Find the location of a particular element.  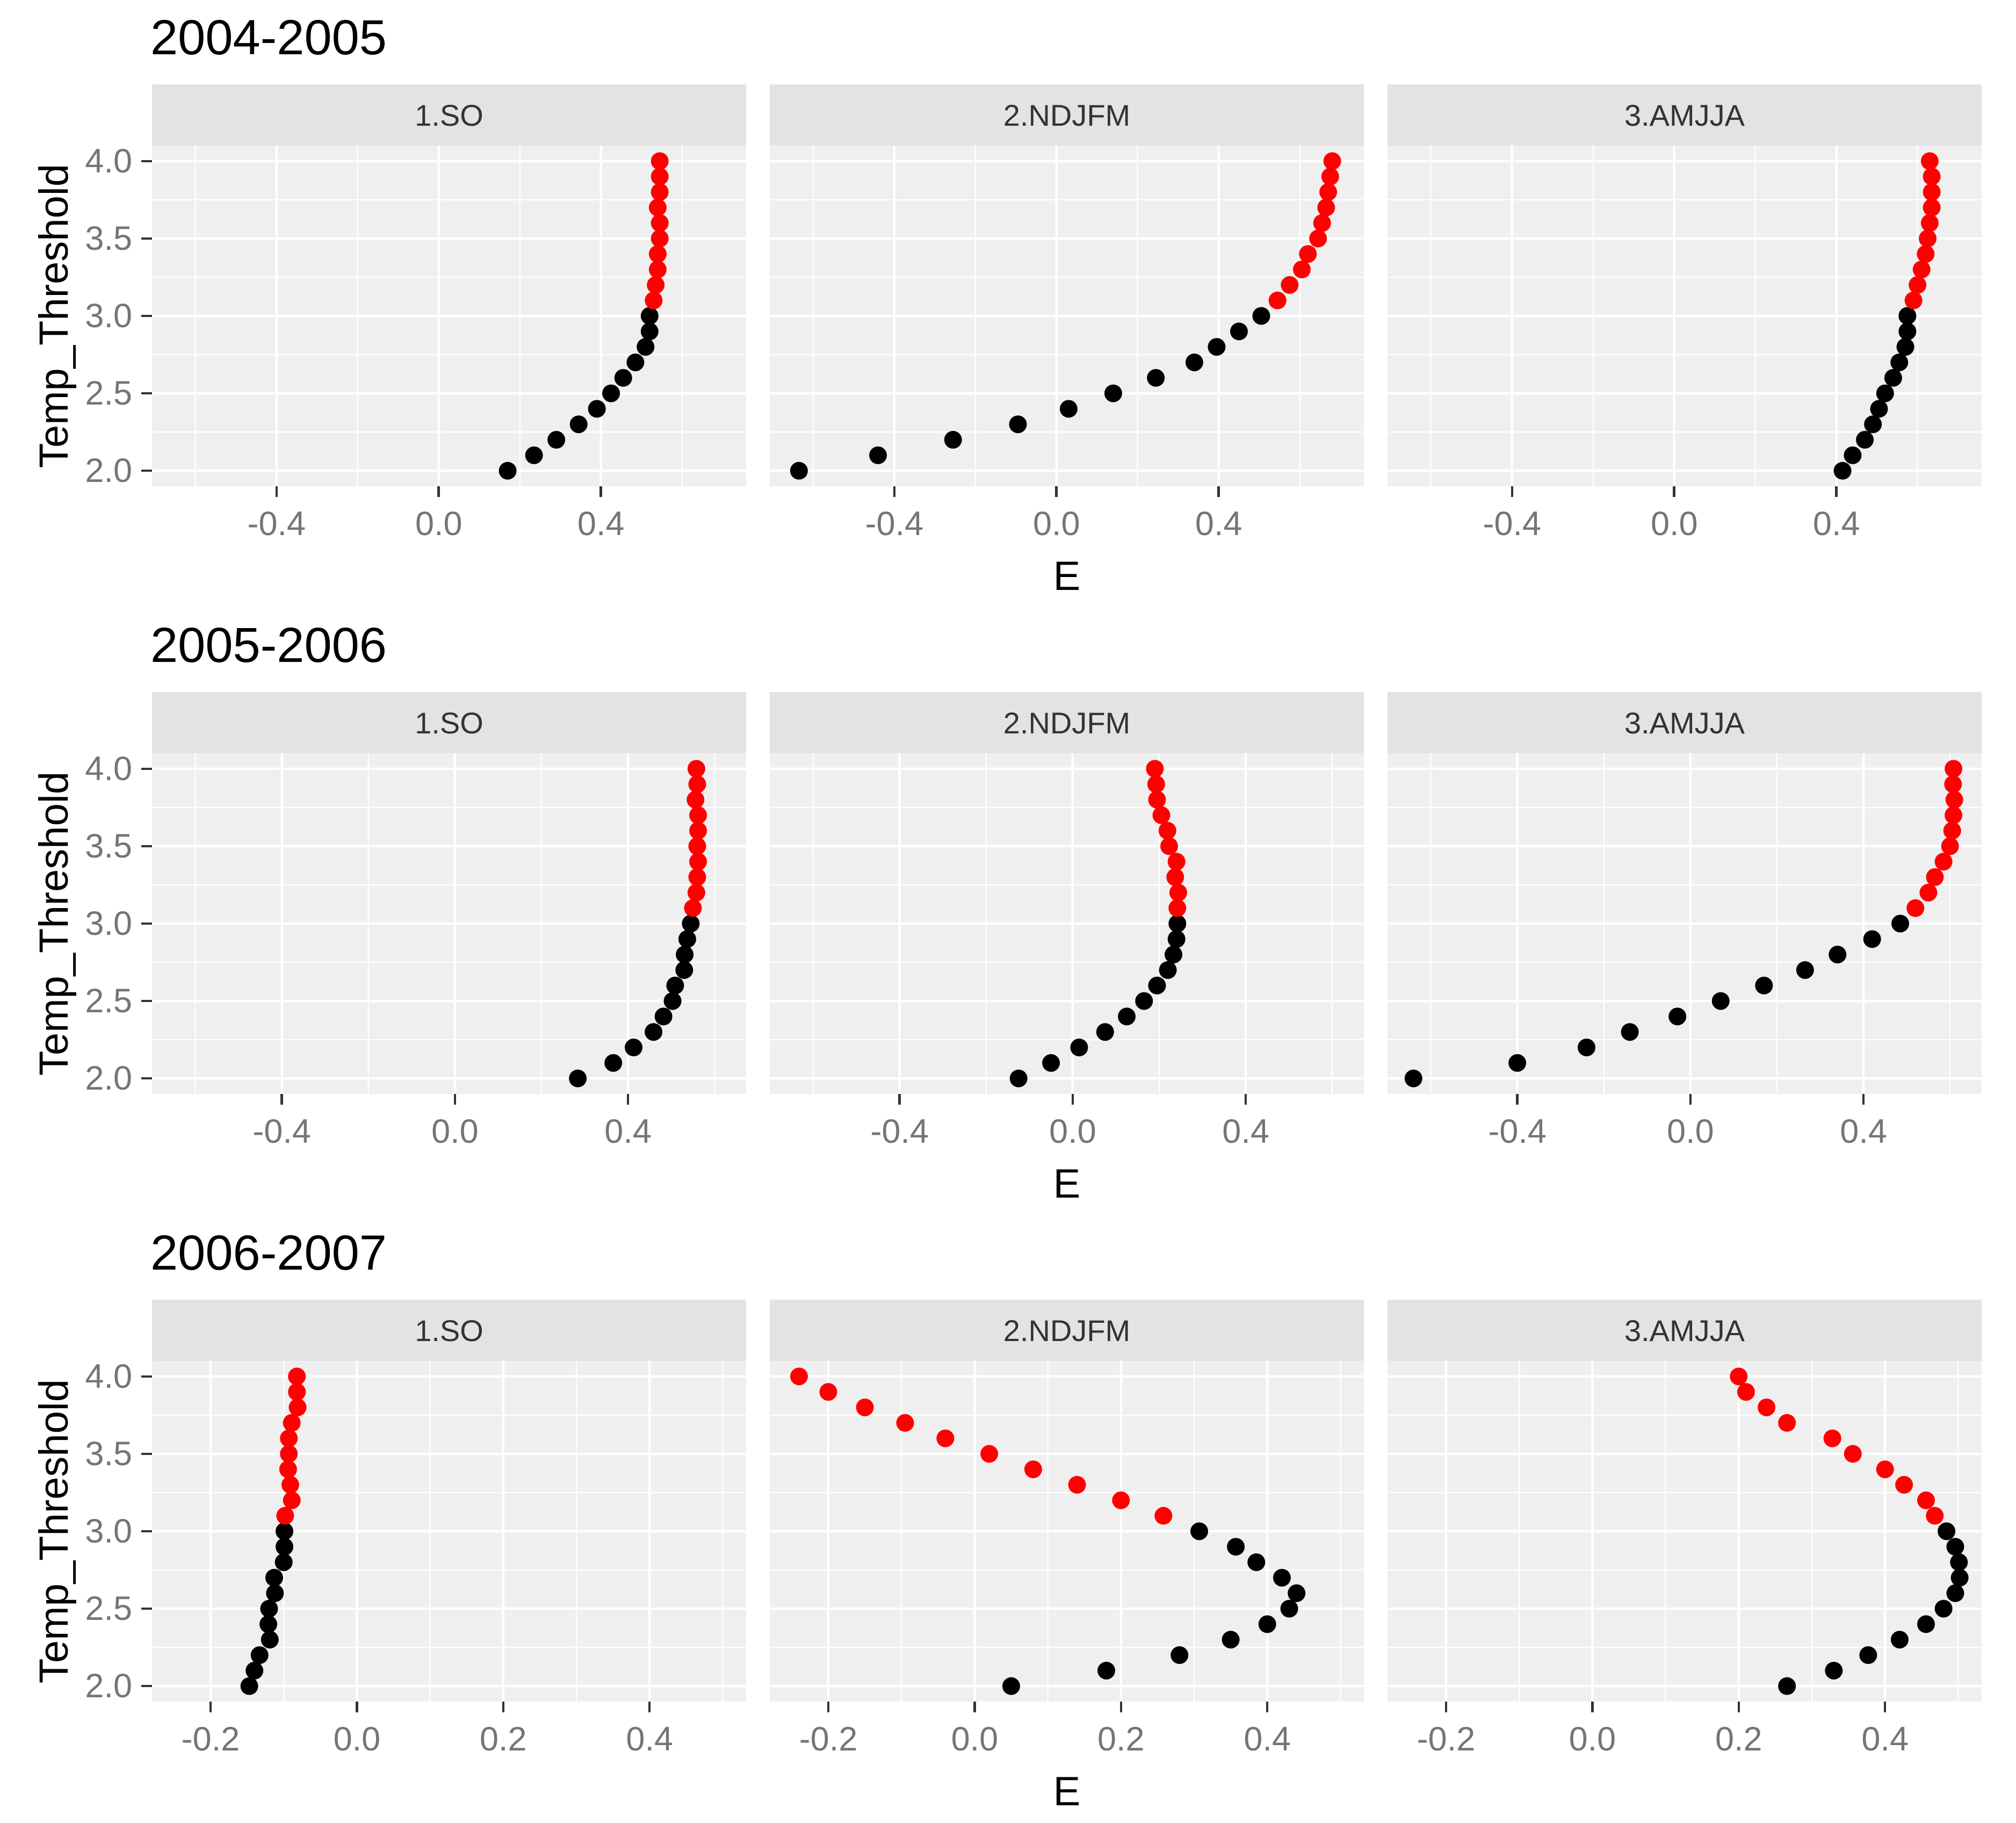

x-axis-title: E is located at coordinates (1067, 576).